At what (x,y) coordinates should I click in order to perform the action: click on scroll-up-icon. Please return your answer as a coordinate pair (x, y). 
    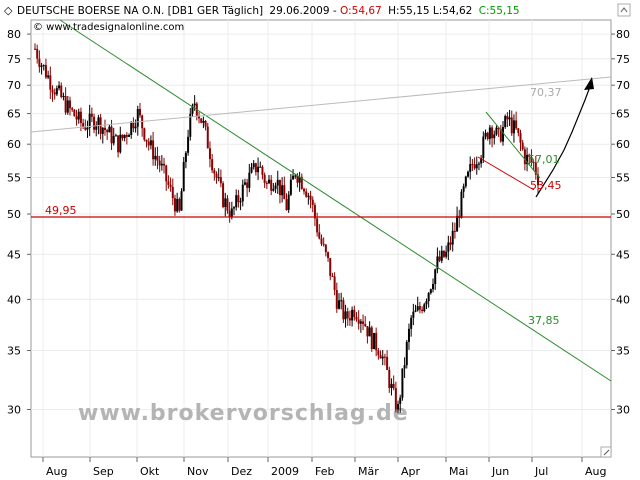
    Looking at the image, I should click on (624, 10).